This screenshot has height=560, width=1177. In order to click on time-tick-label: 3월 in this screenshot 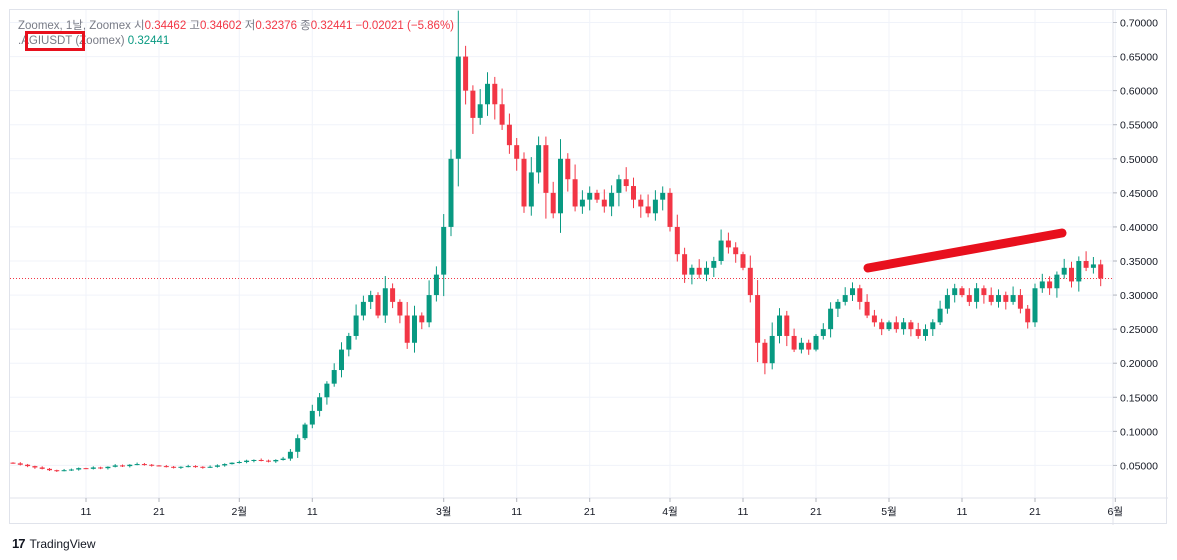, I will do `click(444, 512)`.